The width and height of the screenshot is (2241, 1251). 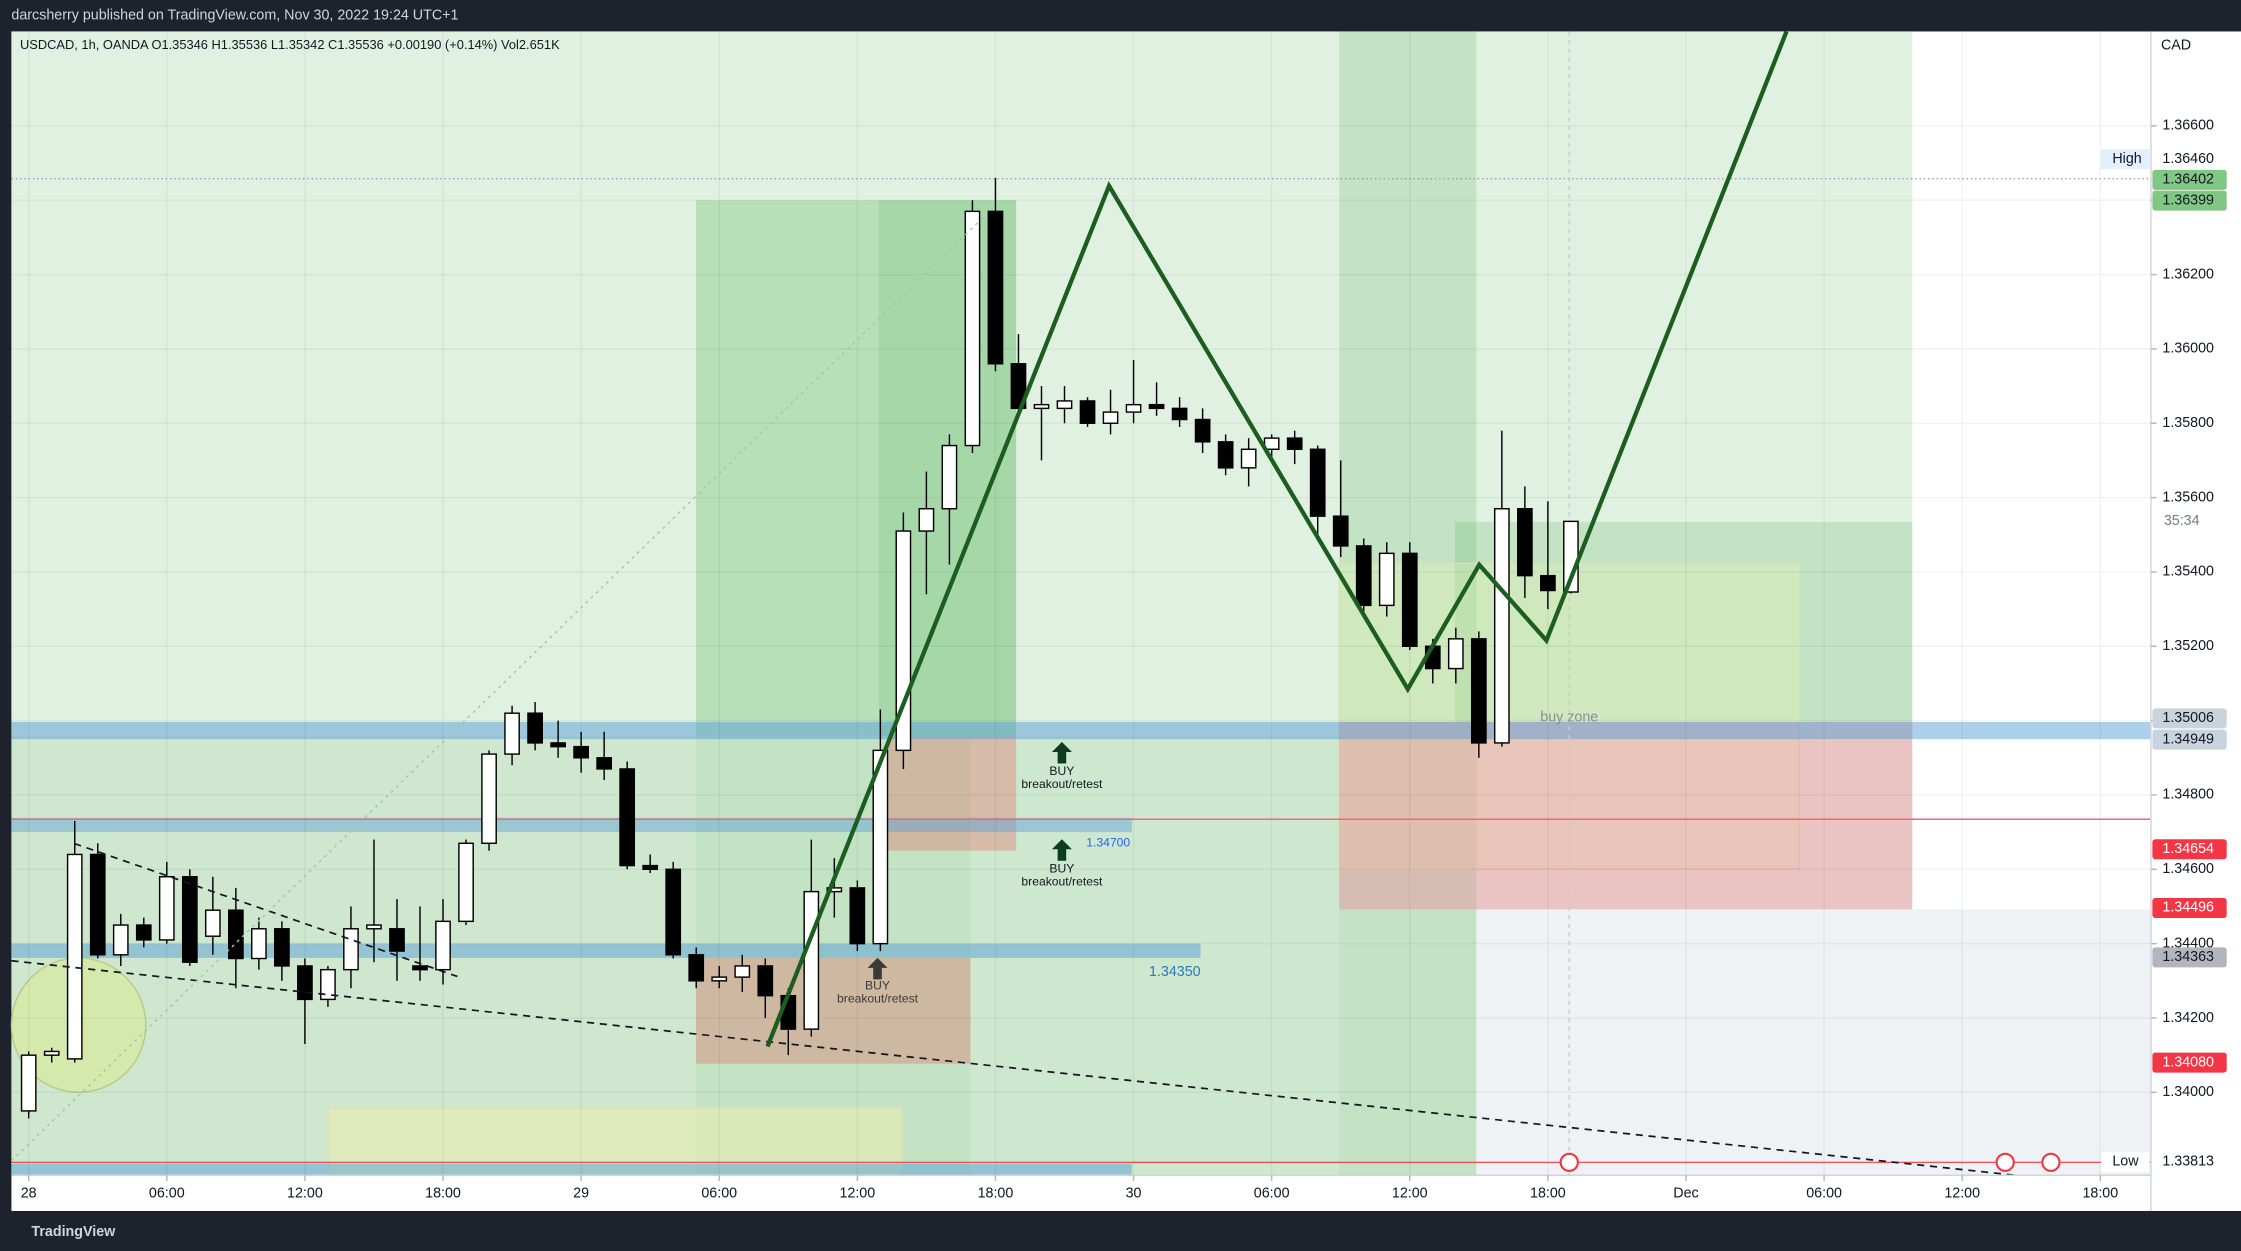 I want to click on price-tag-label: 1.36460, so click(x=2188, y=159).